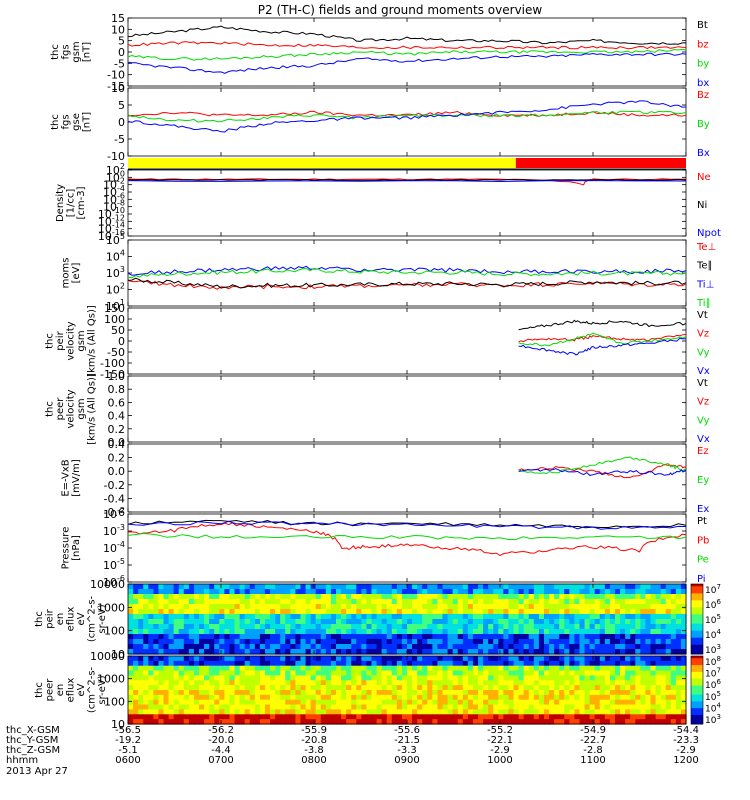  Describe the element at coordinates (500, 740) in the screenshot. I see `footer-value: -22.1` at that location.